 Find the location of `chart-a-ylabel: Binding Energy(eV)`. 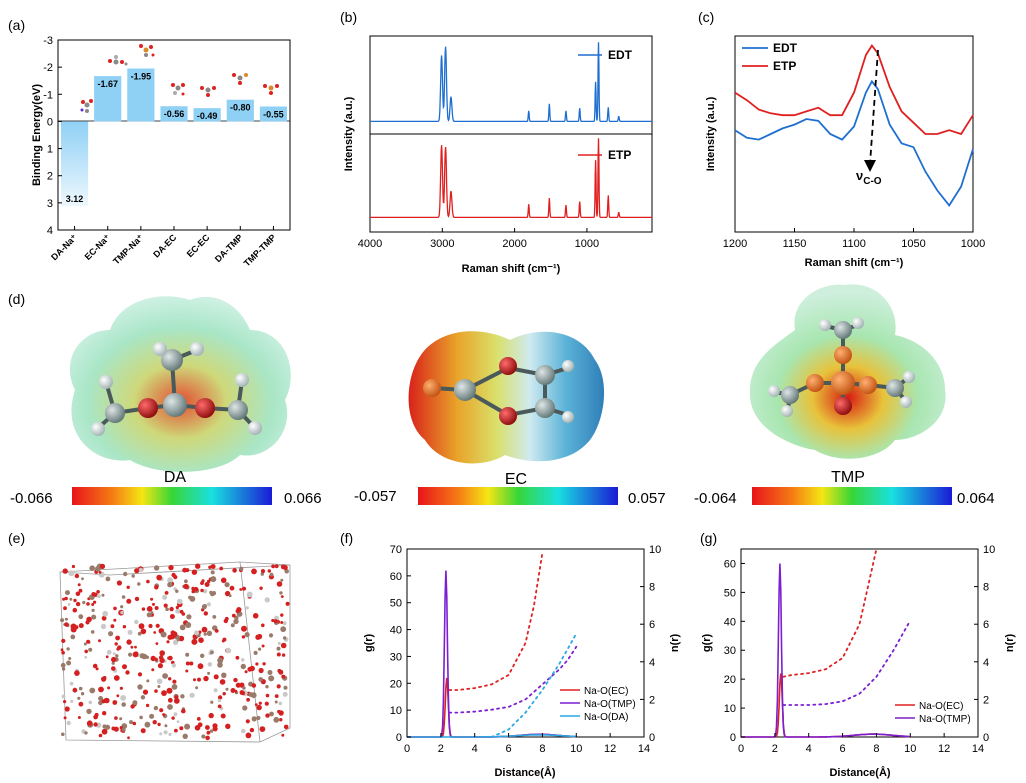

chart-a-ylabel: Binding Energy(eV) is located at coordinates (37, 135).